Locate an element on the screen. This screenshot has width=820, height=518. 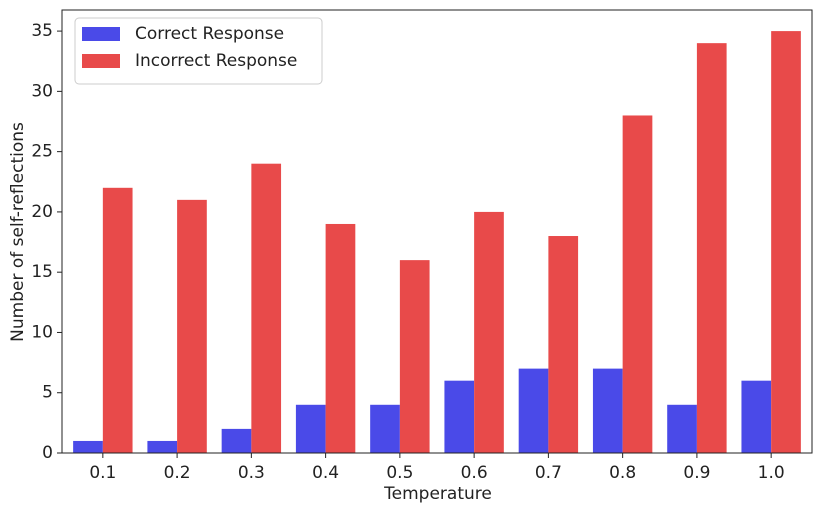
legend-label: Correct Response is located at coordinates (209, 34).